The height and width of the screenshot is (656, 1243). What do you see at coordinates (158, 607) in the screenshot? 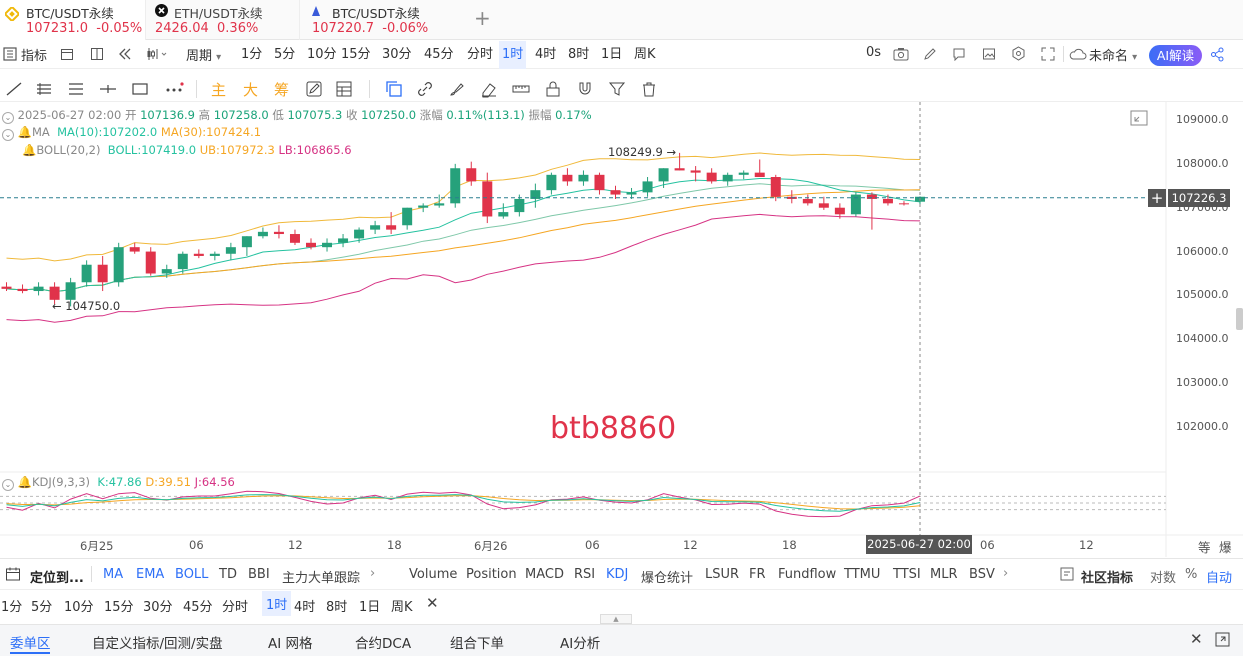
I see `interval-bar-item-4: 30分` at bounding box center [158, 607].